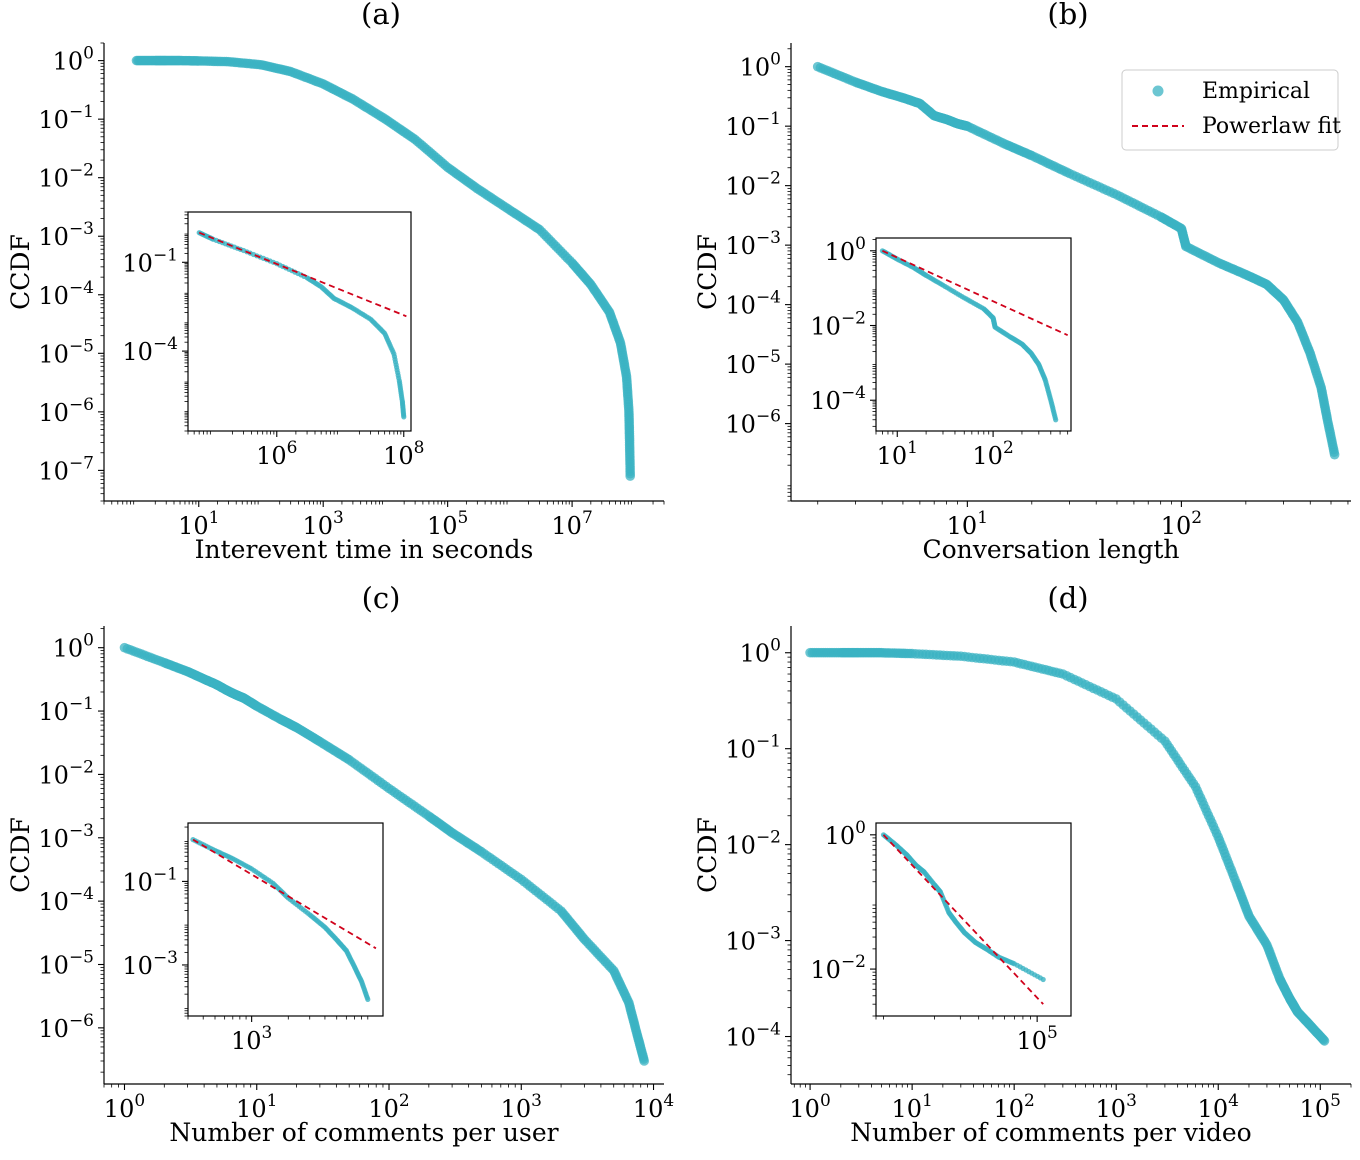 Image resolution: width=1360 pixels, height=1160 pixels. Describe the element at coordinates (1158, 91) in the screenshot. I see `legend-empirical-marker` at that location.